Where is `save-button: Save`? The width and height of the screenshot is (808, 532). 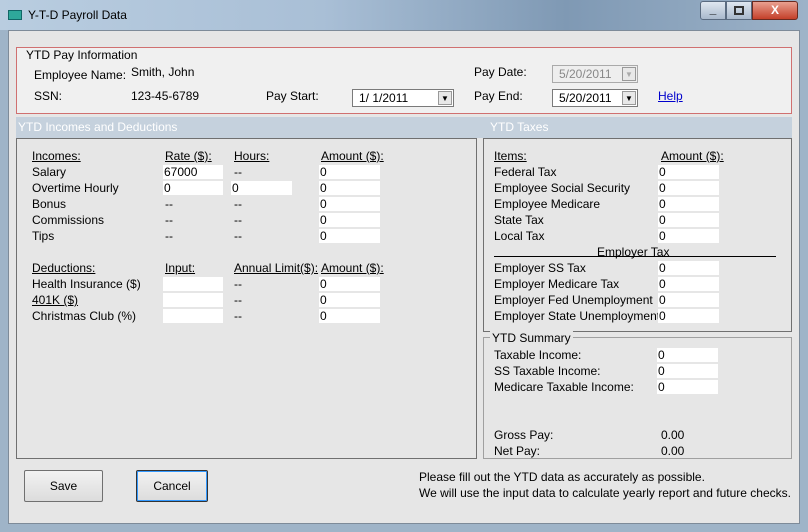
save-button: Save is located at coordinates (63, 486).